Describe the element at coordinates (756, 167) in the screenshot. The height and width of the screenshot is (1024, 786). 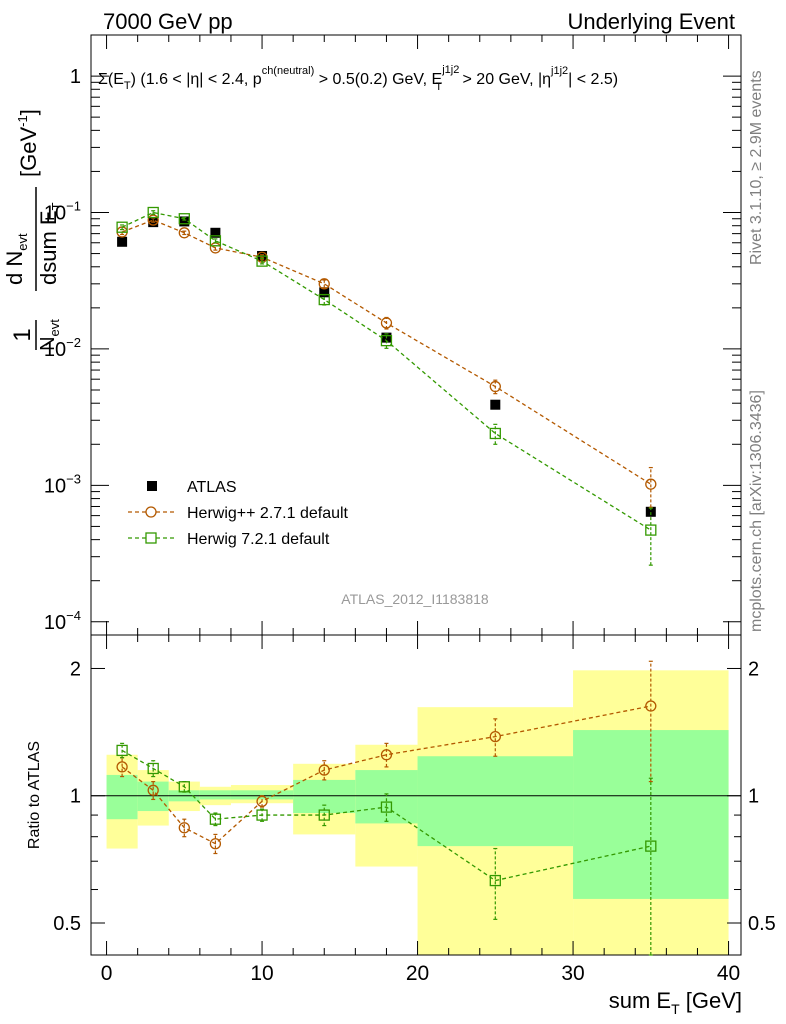
I see `side-rivet: Rivet 3.1.10, ≥ 2.9M events` at that location.